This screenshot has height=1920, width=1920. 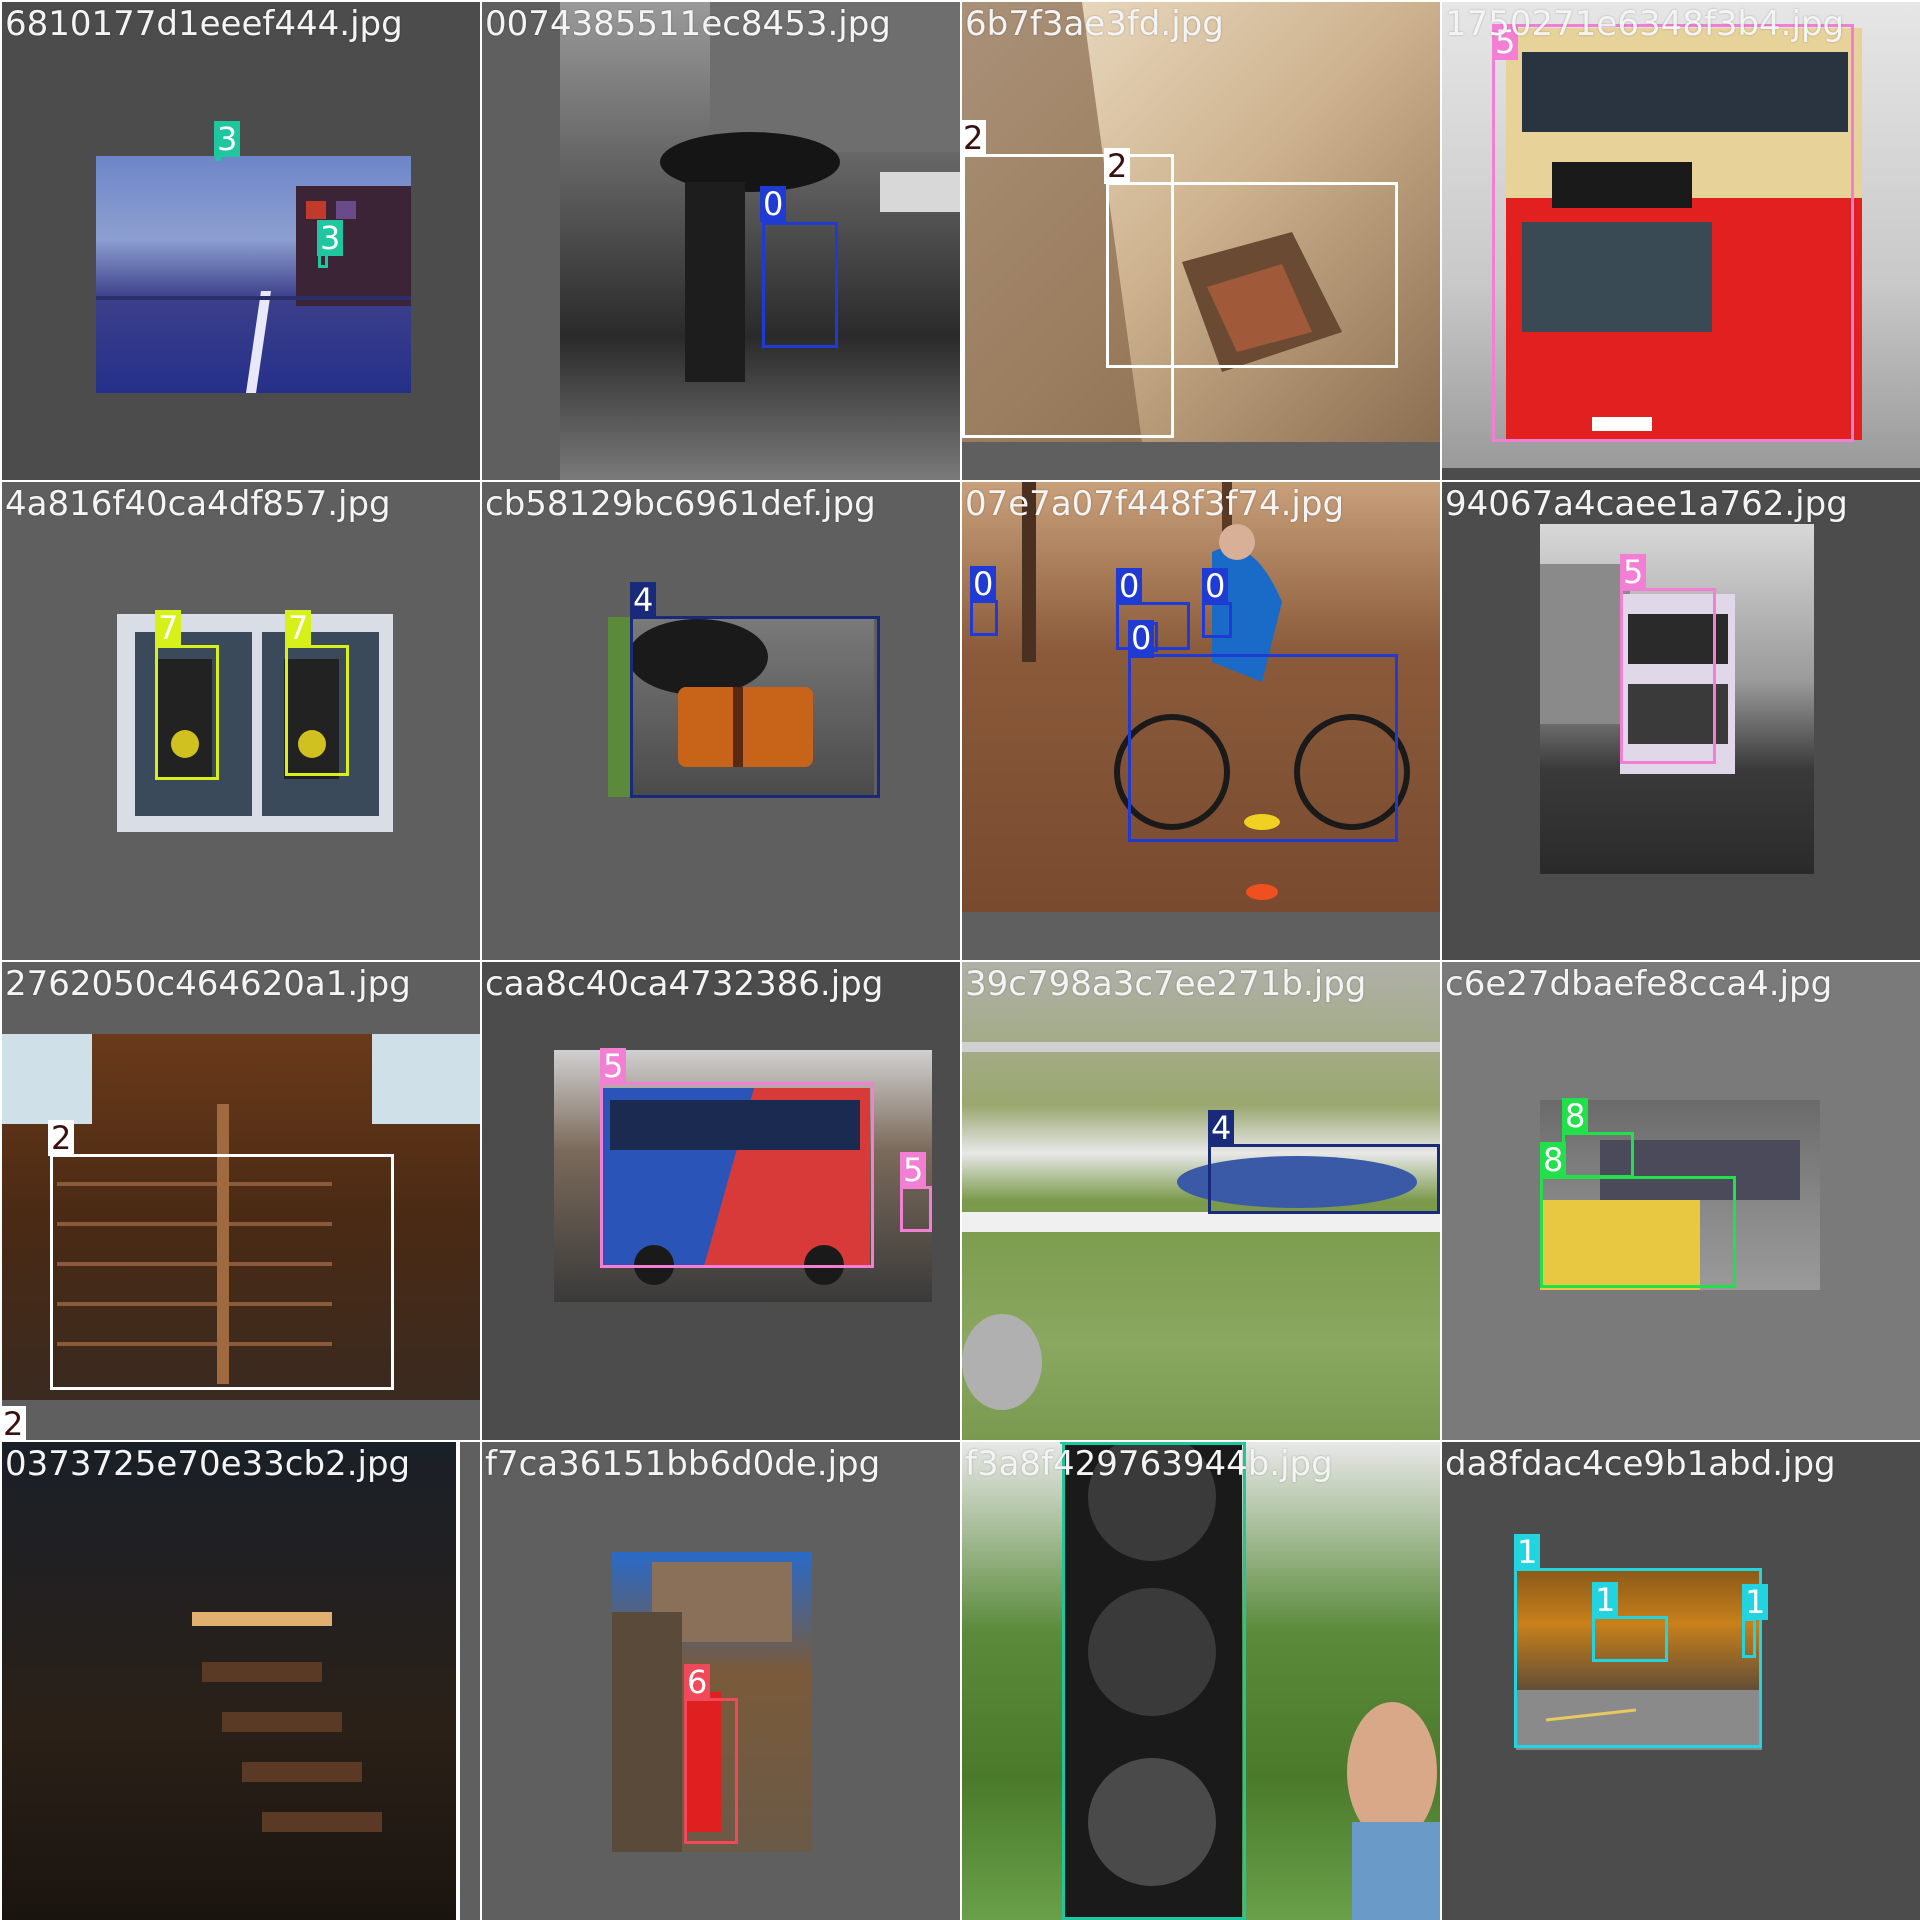 I want to click on tile-filename: 39c798a3c7ee271b.jpg, so click(x=1166, y=984).